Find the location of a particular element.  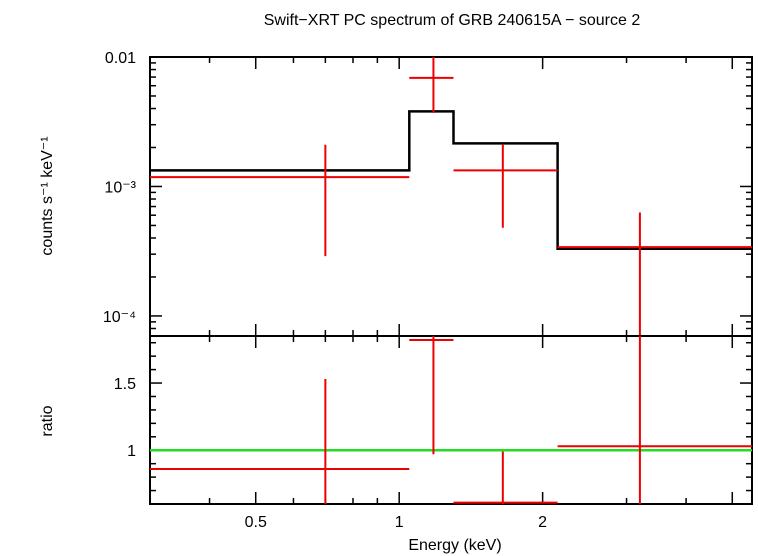

y-tick-label: 10⁻³ is located at coordinates (120, 187).